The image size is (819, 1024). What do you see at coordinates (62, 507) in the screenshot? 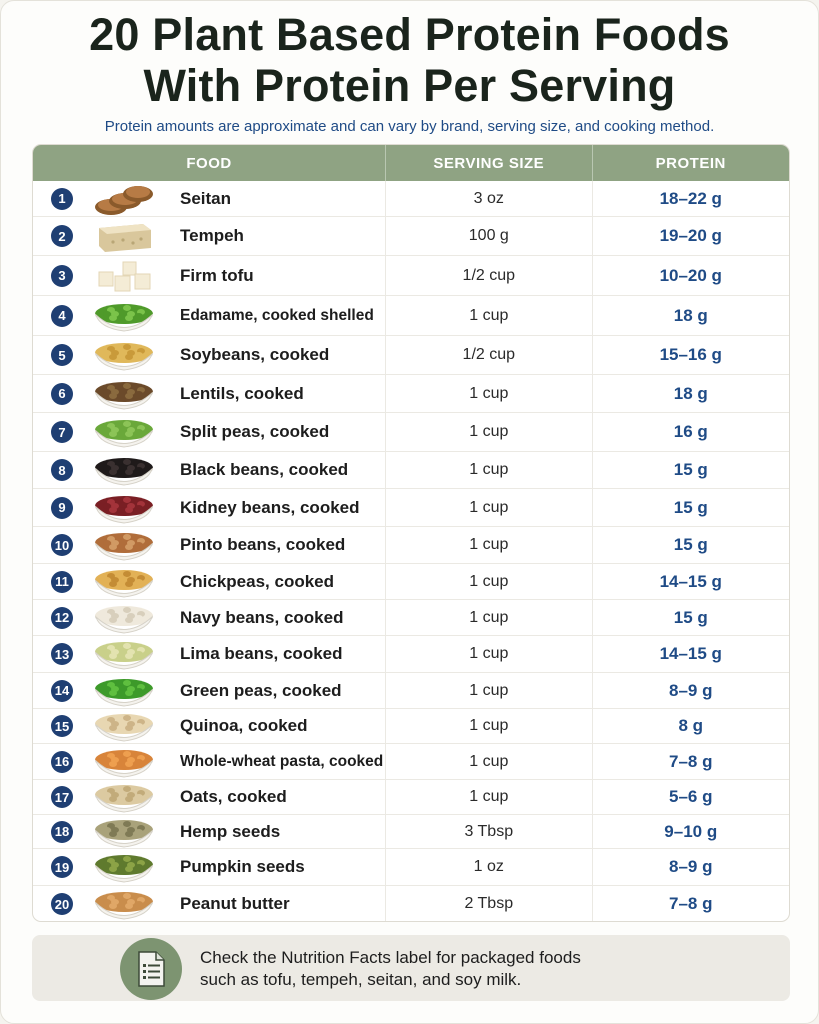
I see `row-number-badge: 9` at bounding box center [62, 507].